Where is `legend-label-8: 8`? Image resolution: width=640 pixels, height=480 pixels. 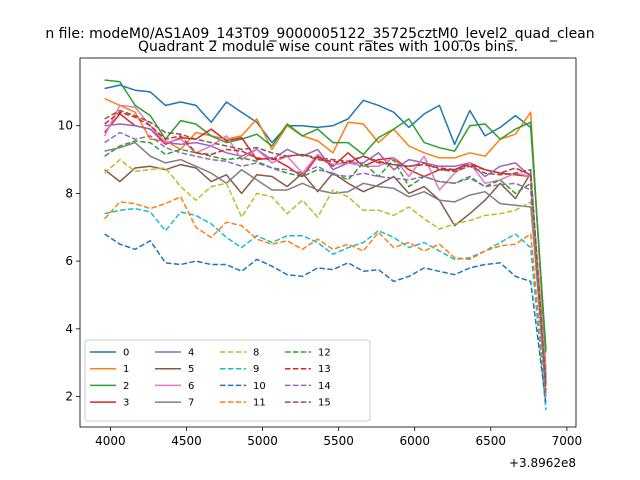 legend-label-8: 8 is located at coordinates (256, 353).